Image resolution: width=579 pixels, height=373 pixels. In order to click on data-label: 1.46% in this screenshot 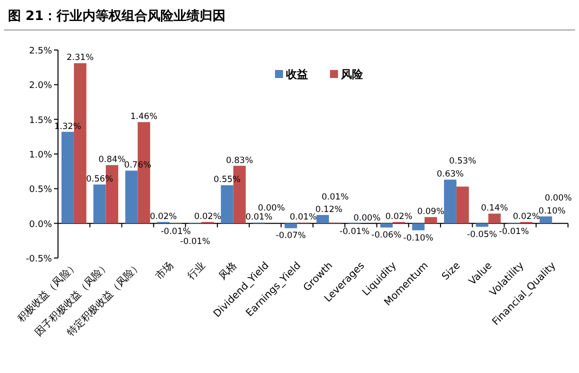, I will do `click(144, 117)`.